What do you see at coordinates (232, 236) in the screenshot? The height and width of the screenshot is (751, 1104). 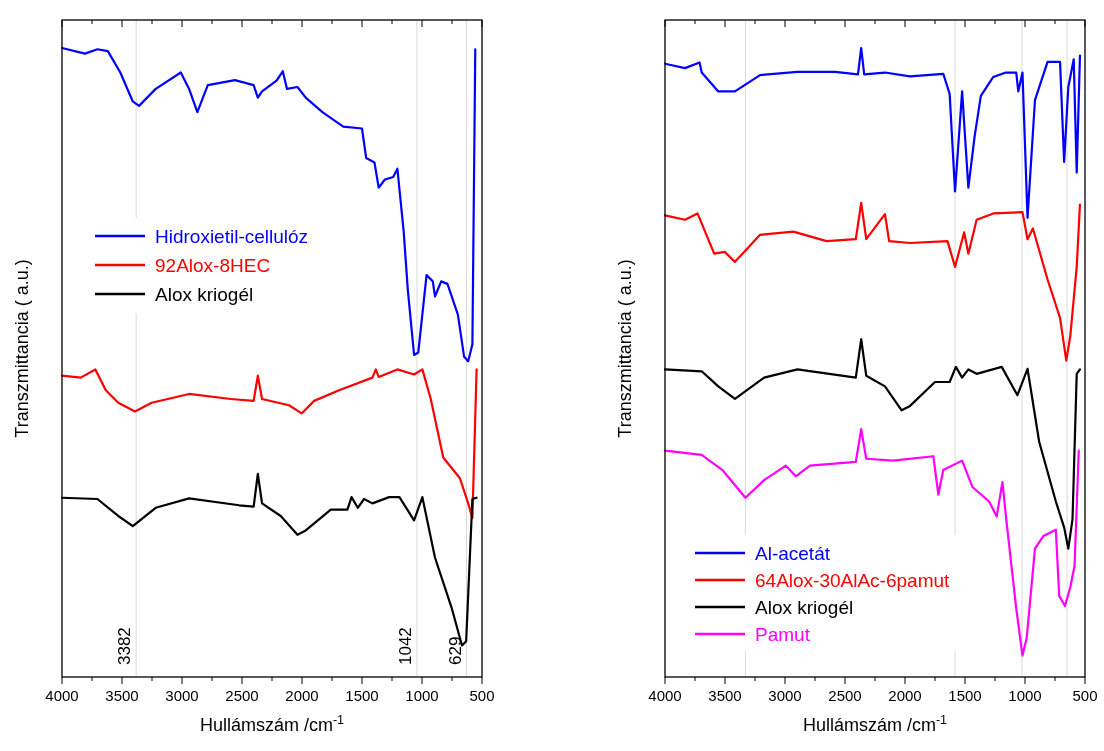 I see `legend-label: Hidroxietil-cellulóz` at bounding box center [232, 236].